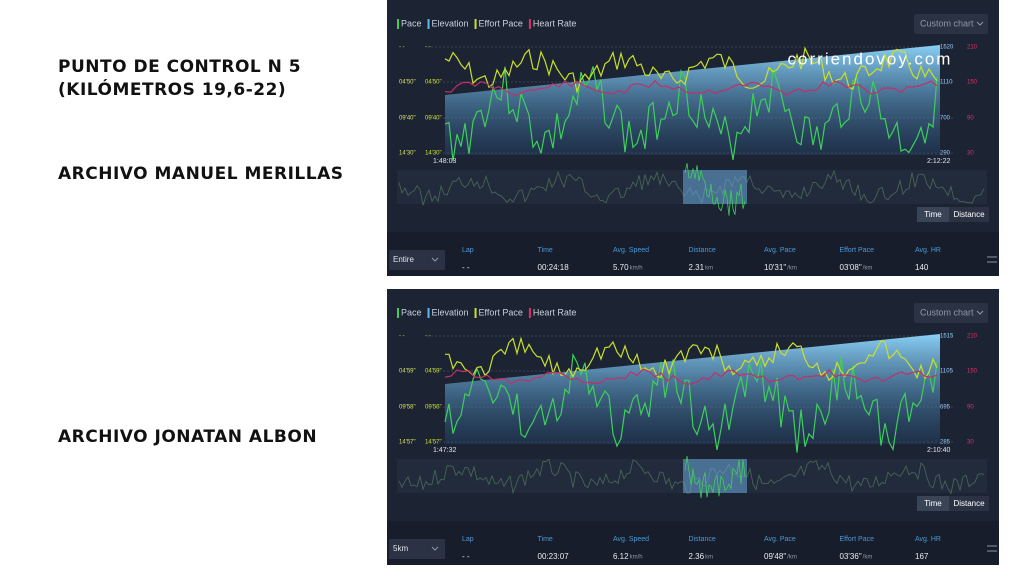  What do you see at coordinates (407, 154) in the screenshot?
I see `pace-tick: 14'30"` at bounding box center [407, 154].